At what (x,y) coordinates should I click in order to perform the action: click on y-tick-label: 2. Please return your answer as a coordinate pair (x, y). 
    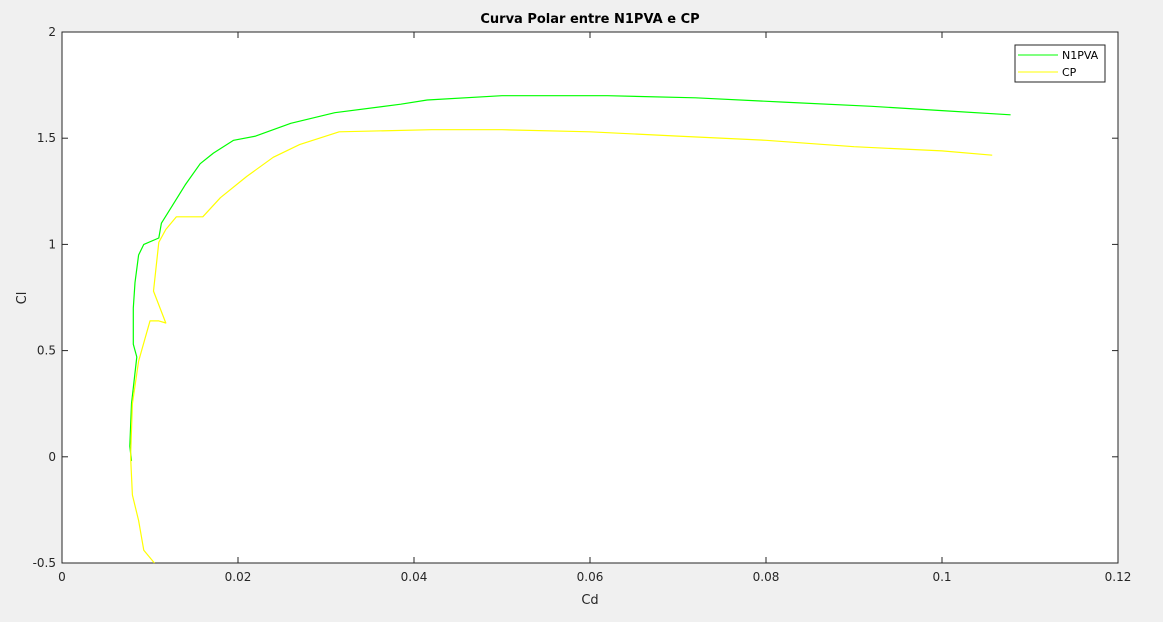
    Looking at the image, I should click on (52, 32).